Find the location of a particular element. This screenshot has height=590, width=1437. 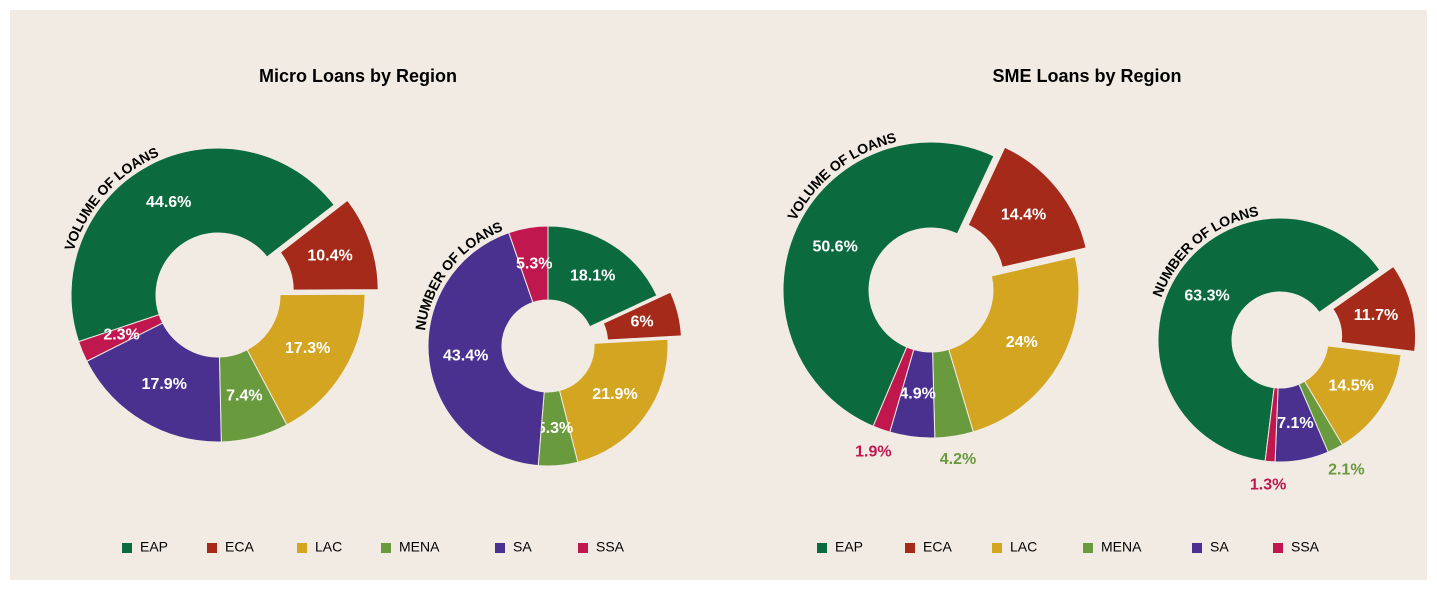

data-label: 14.4% is located at coordinates (1023, 214).